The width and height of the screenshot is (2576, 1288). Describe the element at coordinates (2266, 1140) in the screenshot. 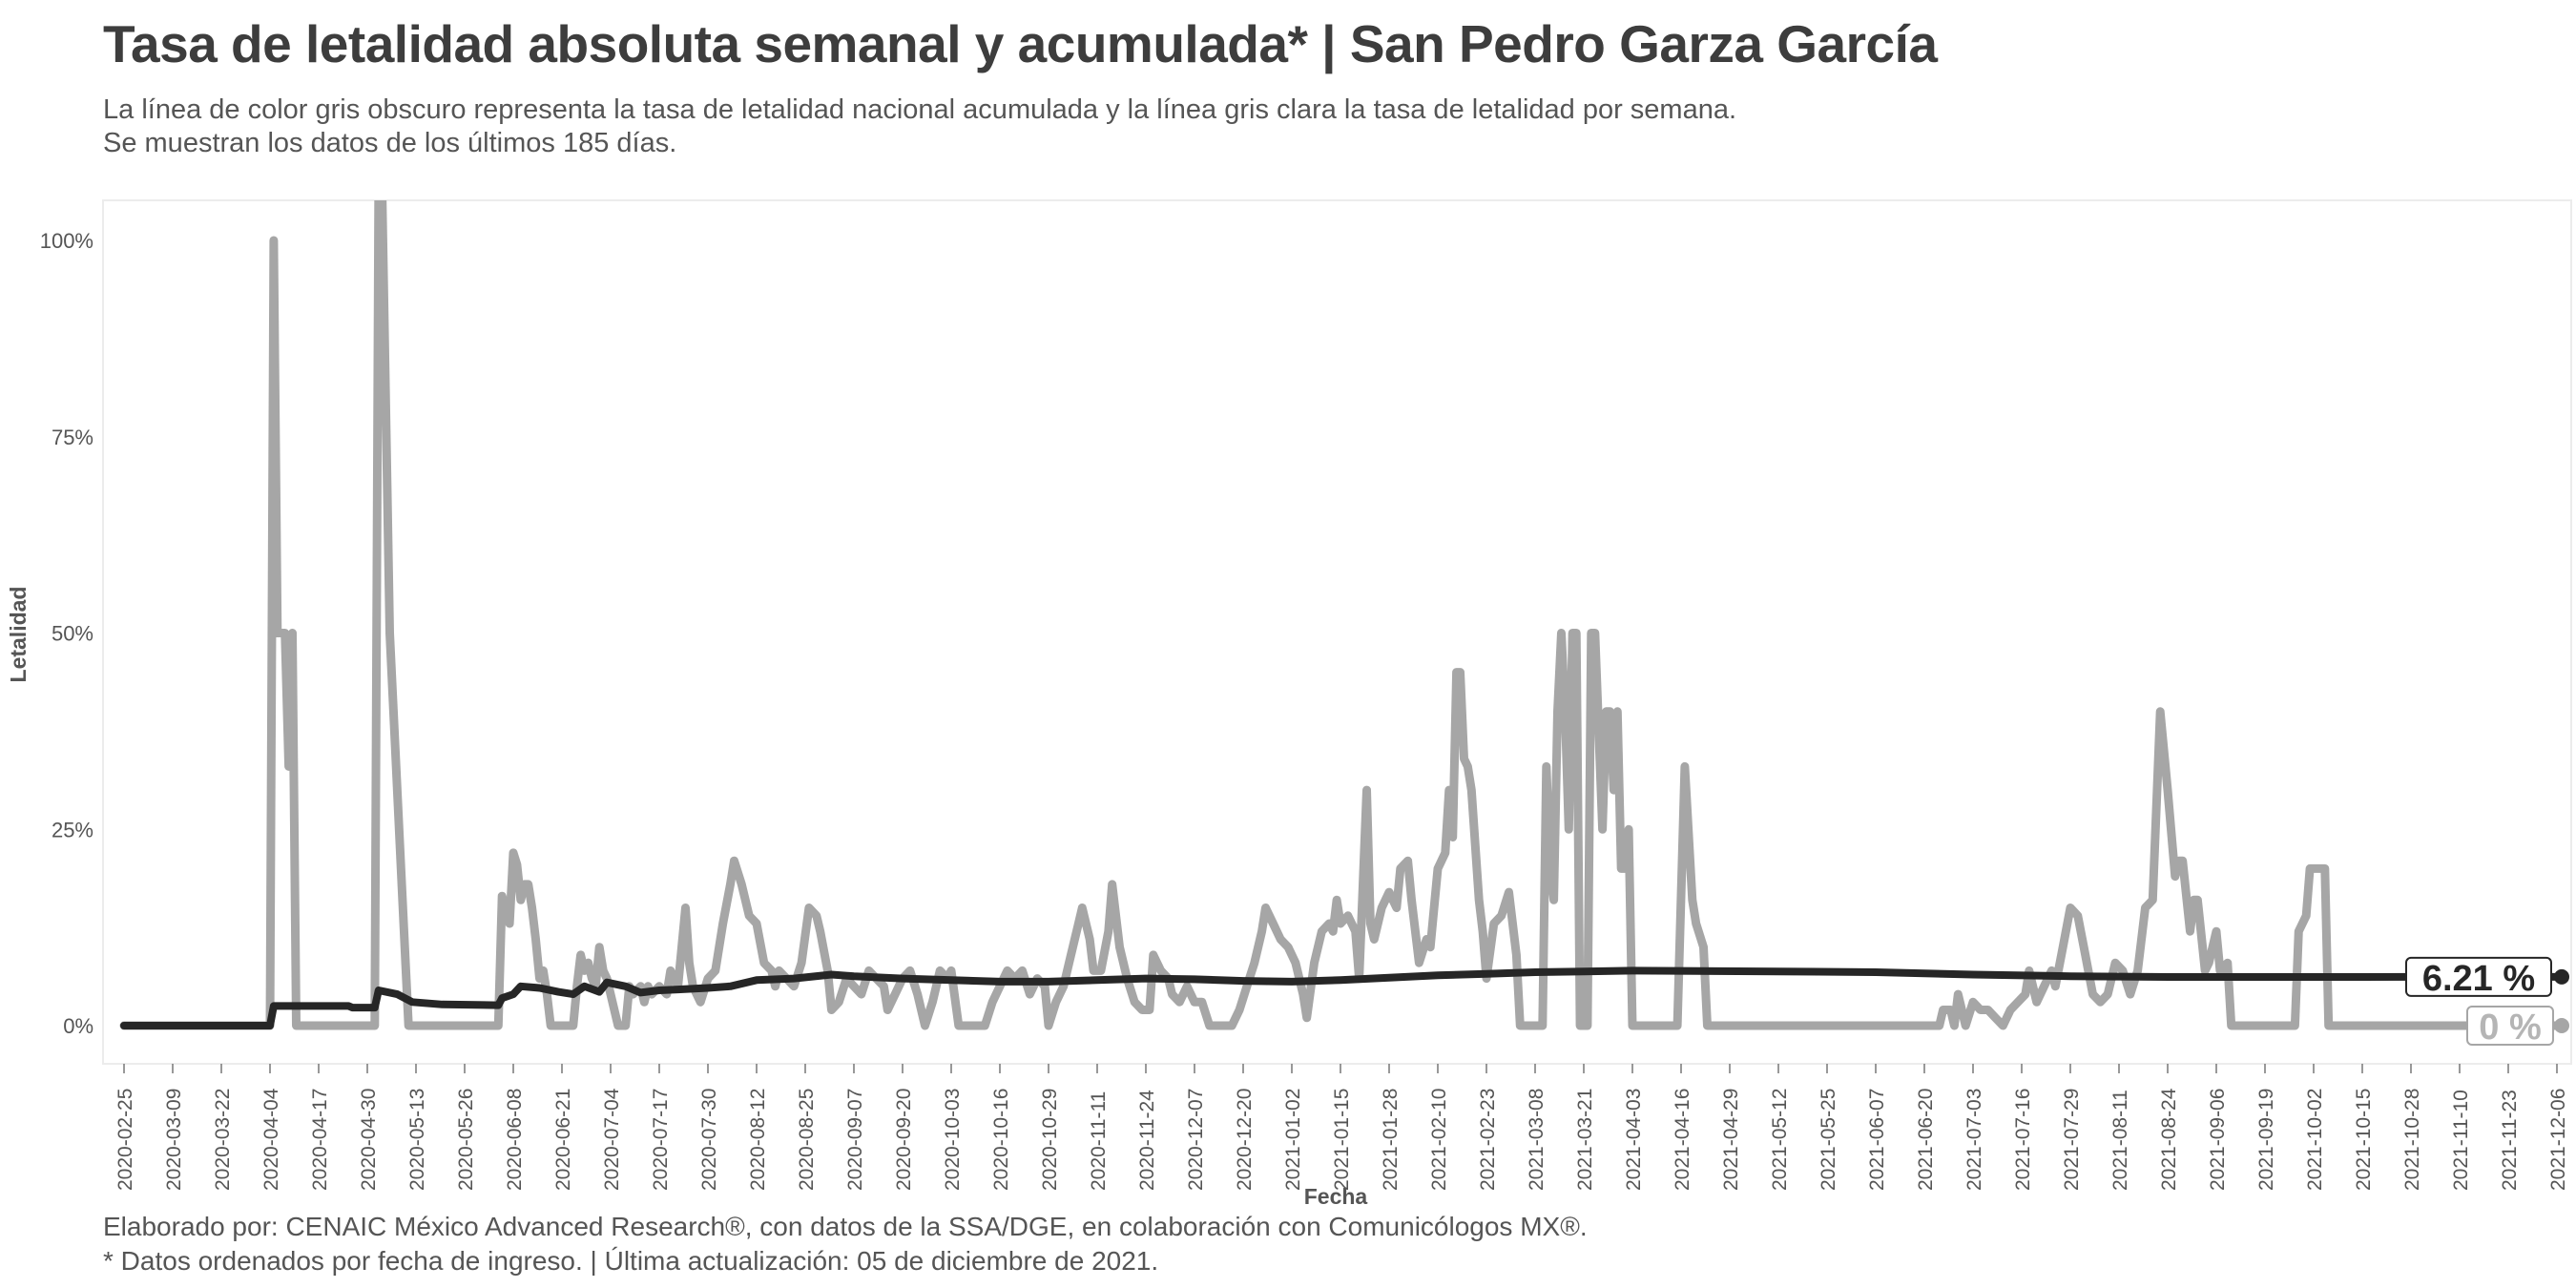

I see `x-tick-label: 2021-09-19` at that location.